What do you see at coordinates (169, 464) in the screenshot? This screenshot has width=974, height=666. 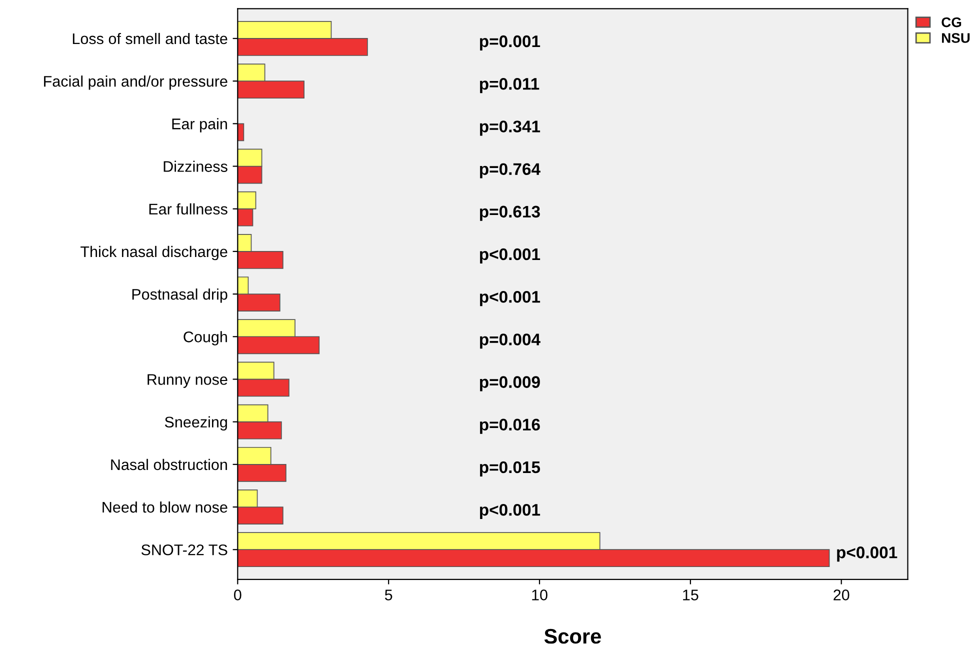 I see `y-tick-label: Nasal obstruction` at bounding box center [169, 464].